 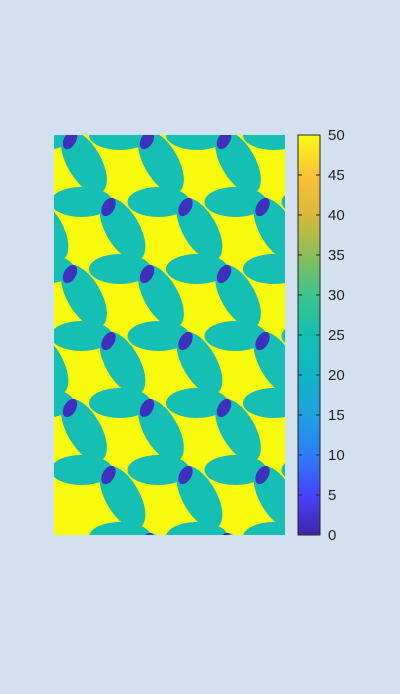 I want to click on colorbar-tick-label: 15, so click(x=336, y=415).